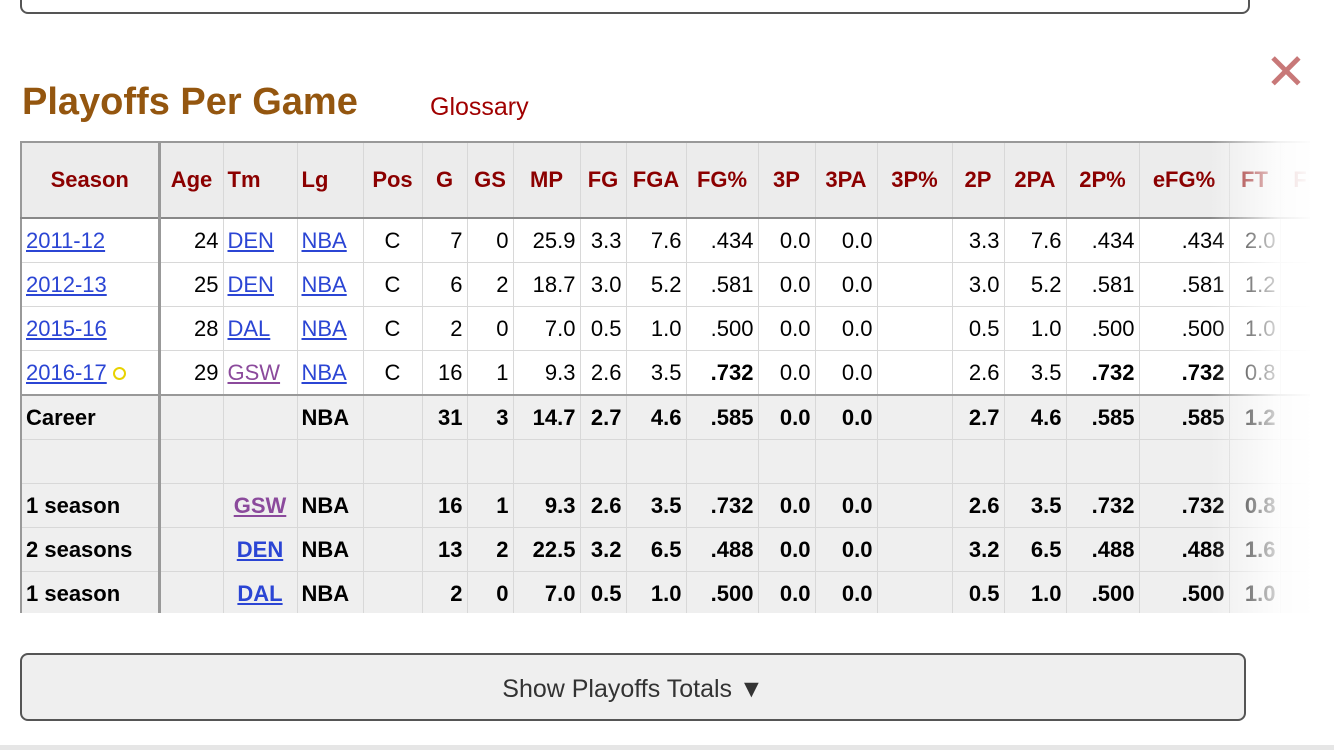 The height and width of the screenshot is (750, 1334). Describe the element at coordinates (444, 240) in the screenshot. I see `stat-cell-g: 7` at that location.